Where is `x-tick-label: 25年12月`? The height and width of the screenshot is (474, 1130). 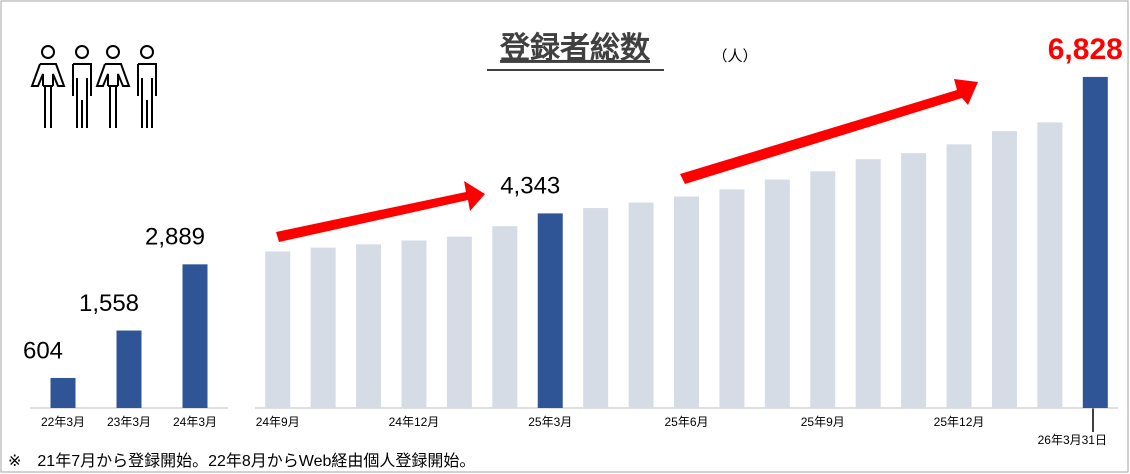
x-tick-label: 25年12月 is located at coordinates (959, 422).